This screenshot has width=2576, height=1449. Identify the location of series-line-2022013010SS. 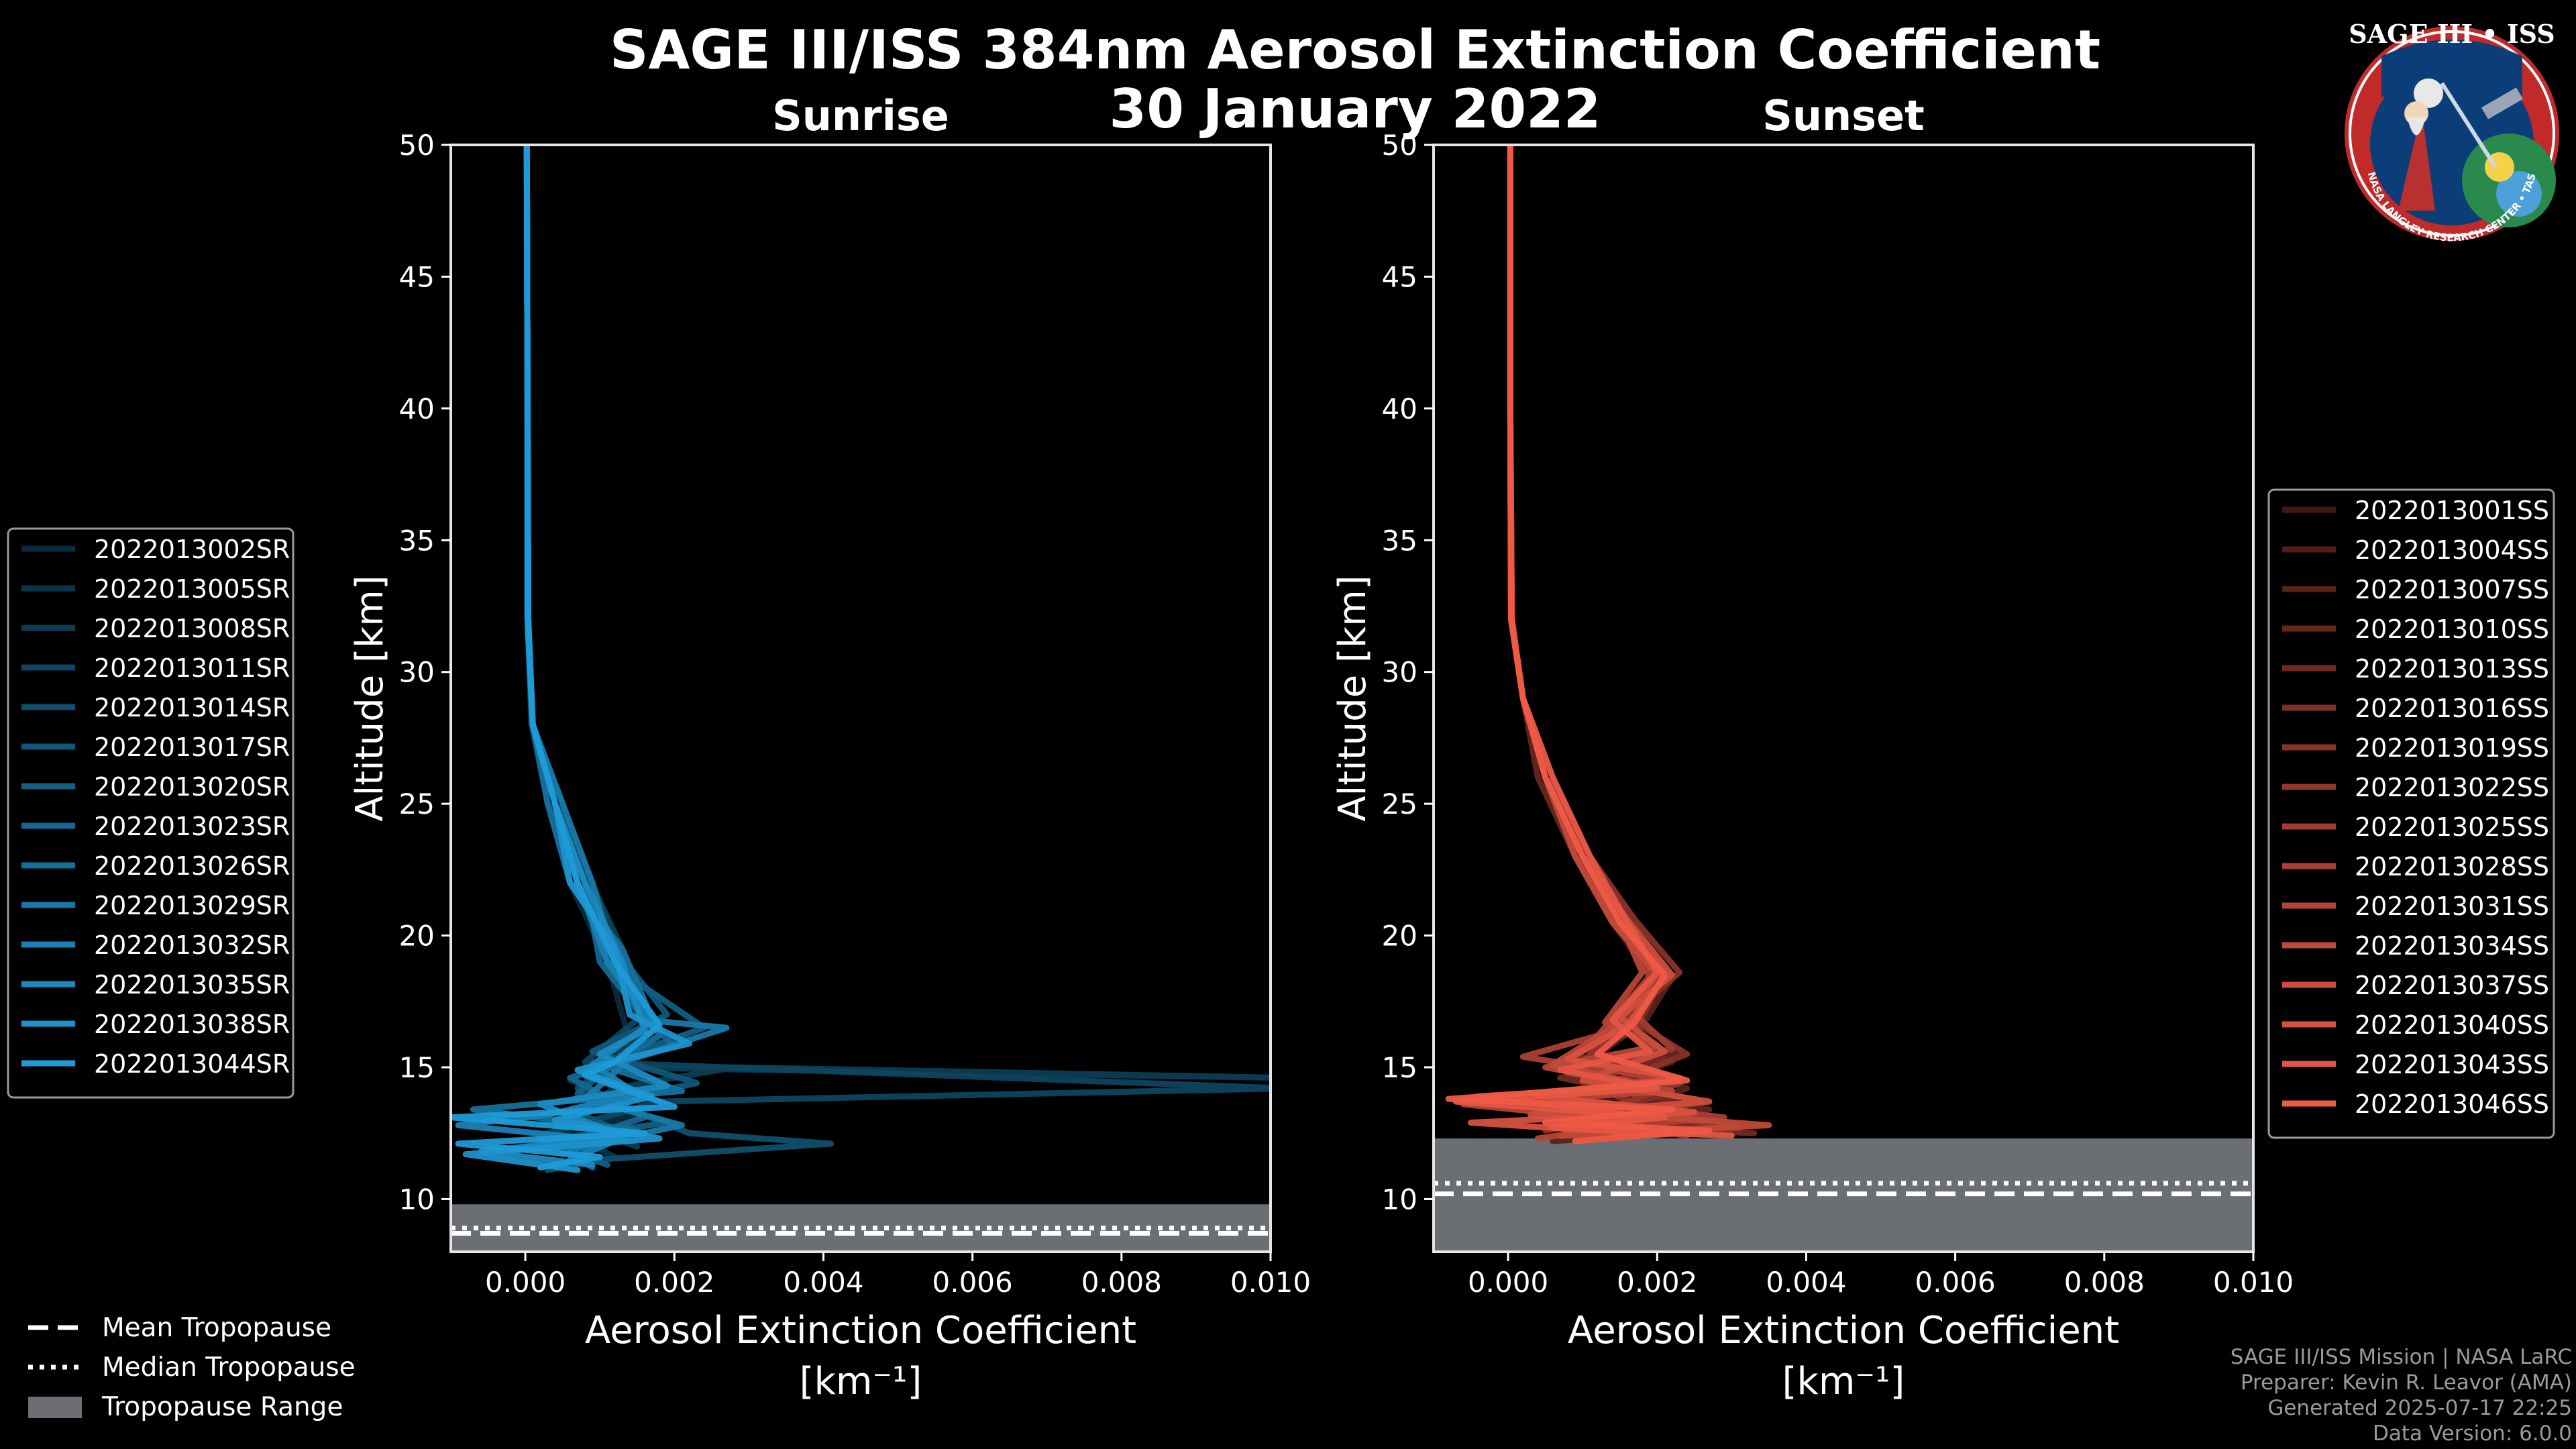
(1610, 640).